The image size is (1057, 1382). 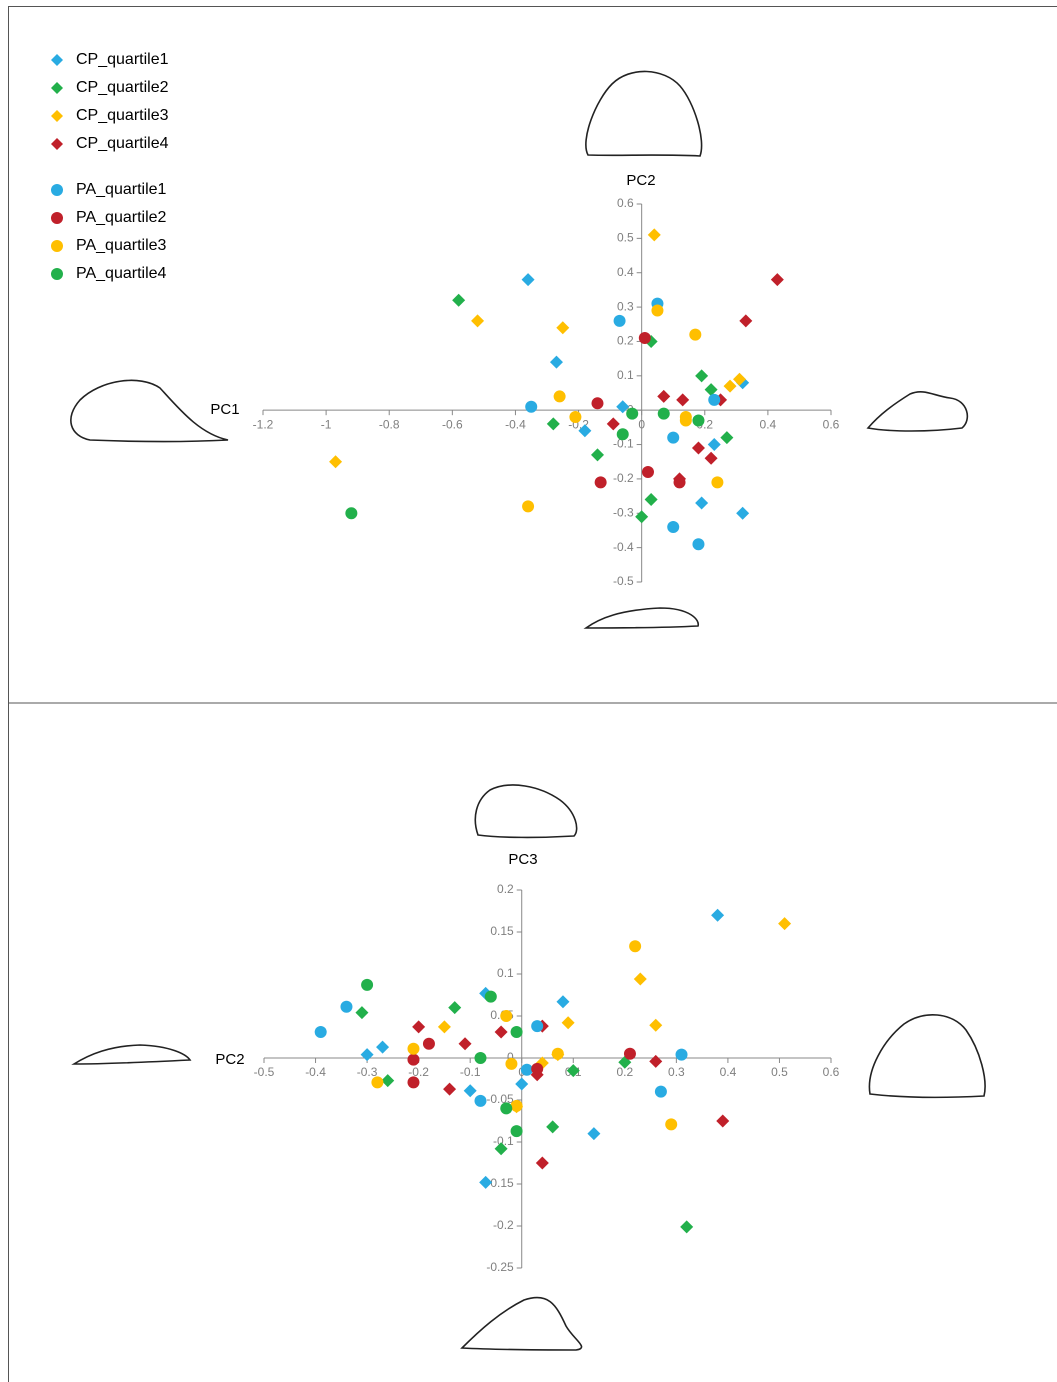 What do you see at coordinates (831, 424) in the screenshot?
I see `x-tick-label: 0.6` at bounding box center [831, 424].